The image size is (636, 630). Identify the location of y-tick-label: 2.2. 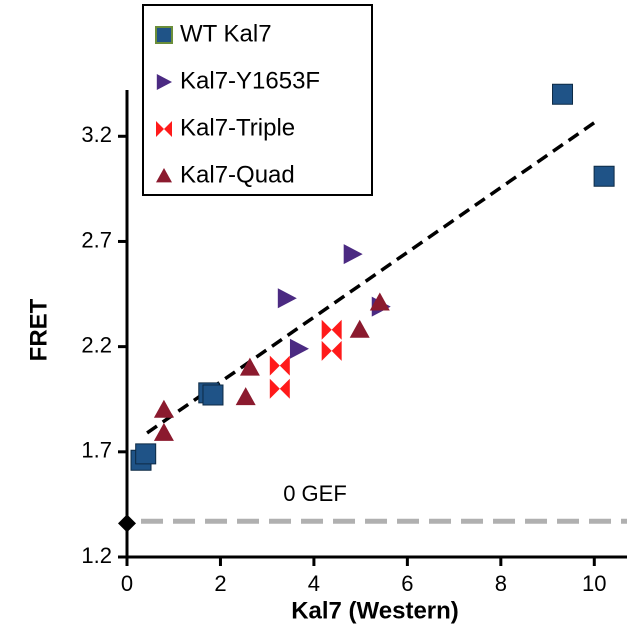
(96, 344).